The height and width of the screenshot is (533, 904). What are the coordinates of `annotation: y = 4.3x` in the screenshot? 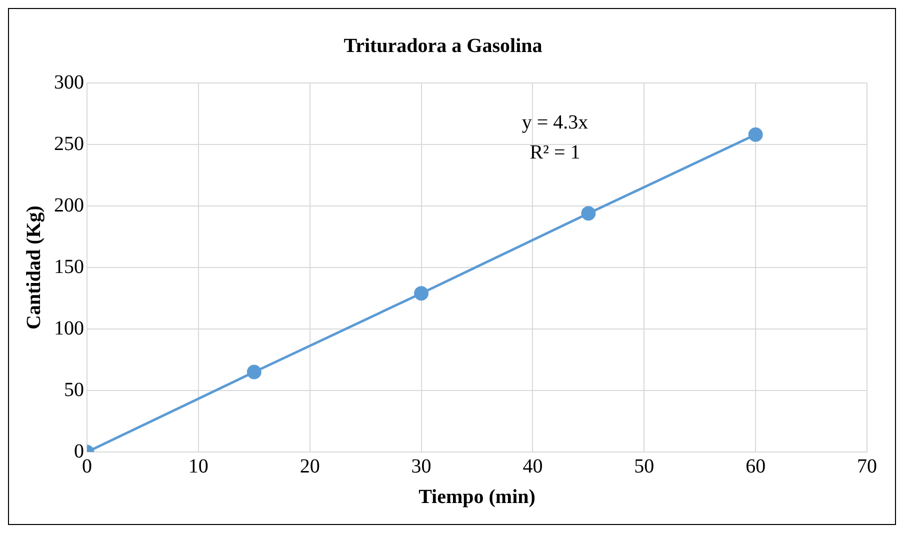 It's located at (555, 122).